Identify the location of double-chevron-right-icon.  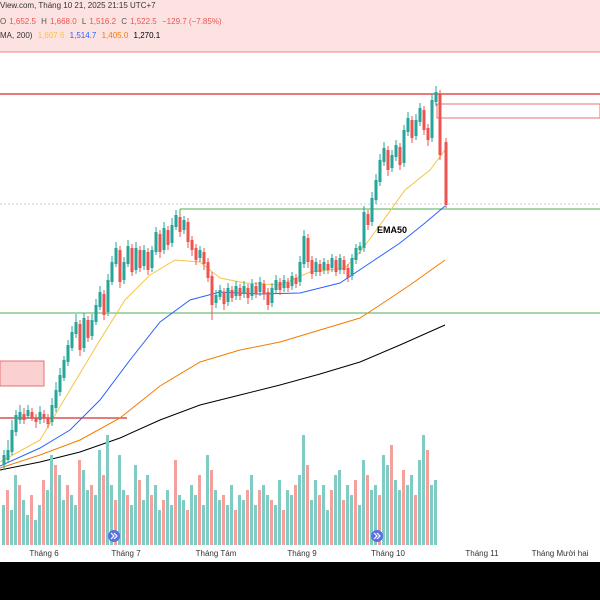
(377, 536).